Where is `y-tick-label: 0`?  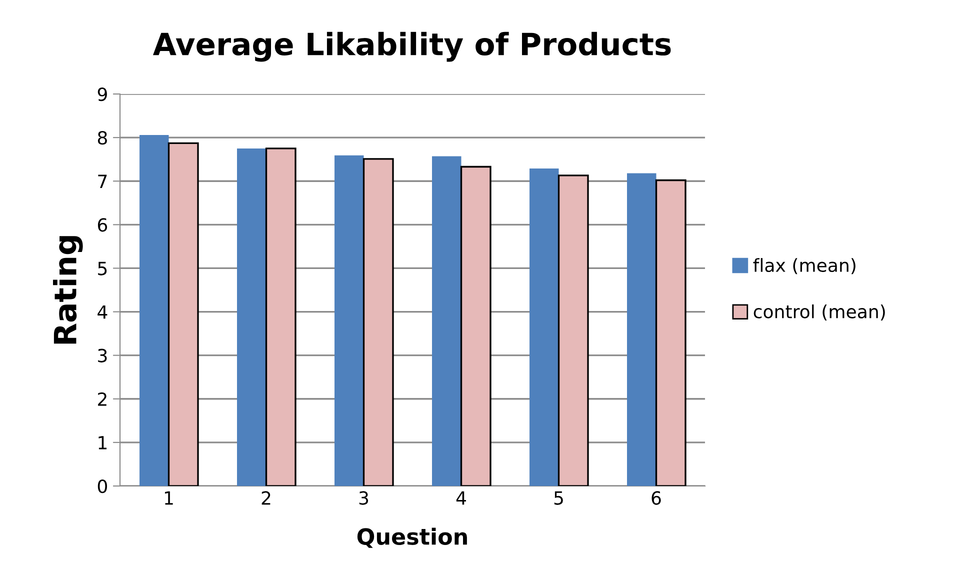
y-tick-label: 0 is located at coordinates (102, 486).